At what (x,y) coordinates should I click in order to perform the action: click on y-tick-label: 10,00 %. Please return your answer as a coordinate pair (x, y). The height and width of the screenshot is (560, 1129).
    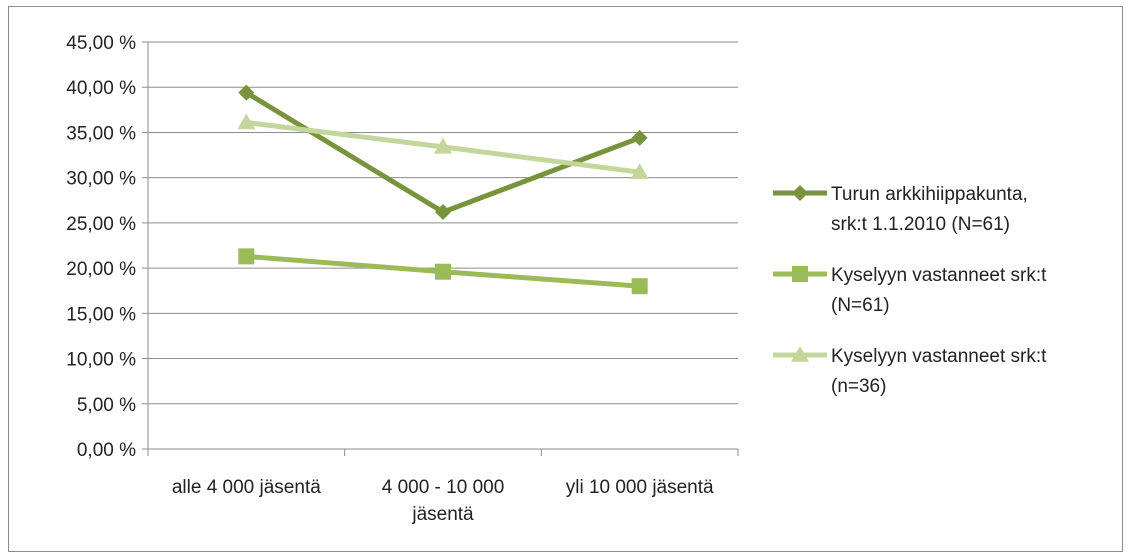
    Looking at the image, I should click on (101, 360).